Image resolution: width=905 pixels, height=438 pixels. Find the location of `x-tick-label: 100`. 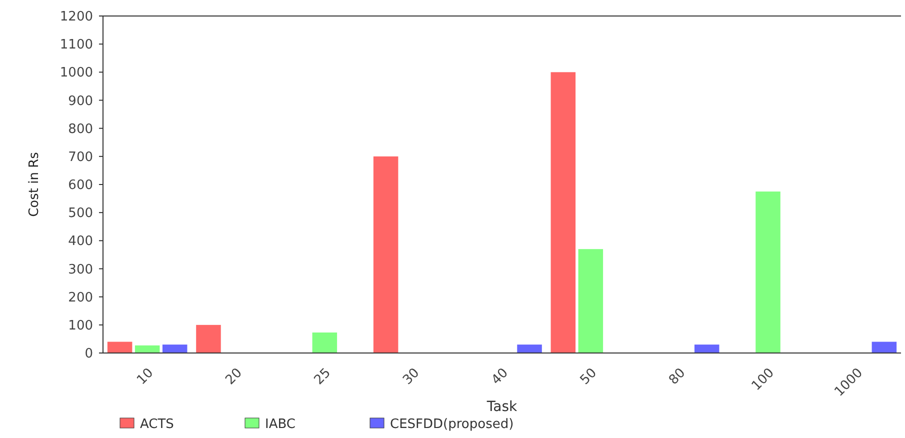

x-tick-label: 100 is located at coordinates (763, 380).